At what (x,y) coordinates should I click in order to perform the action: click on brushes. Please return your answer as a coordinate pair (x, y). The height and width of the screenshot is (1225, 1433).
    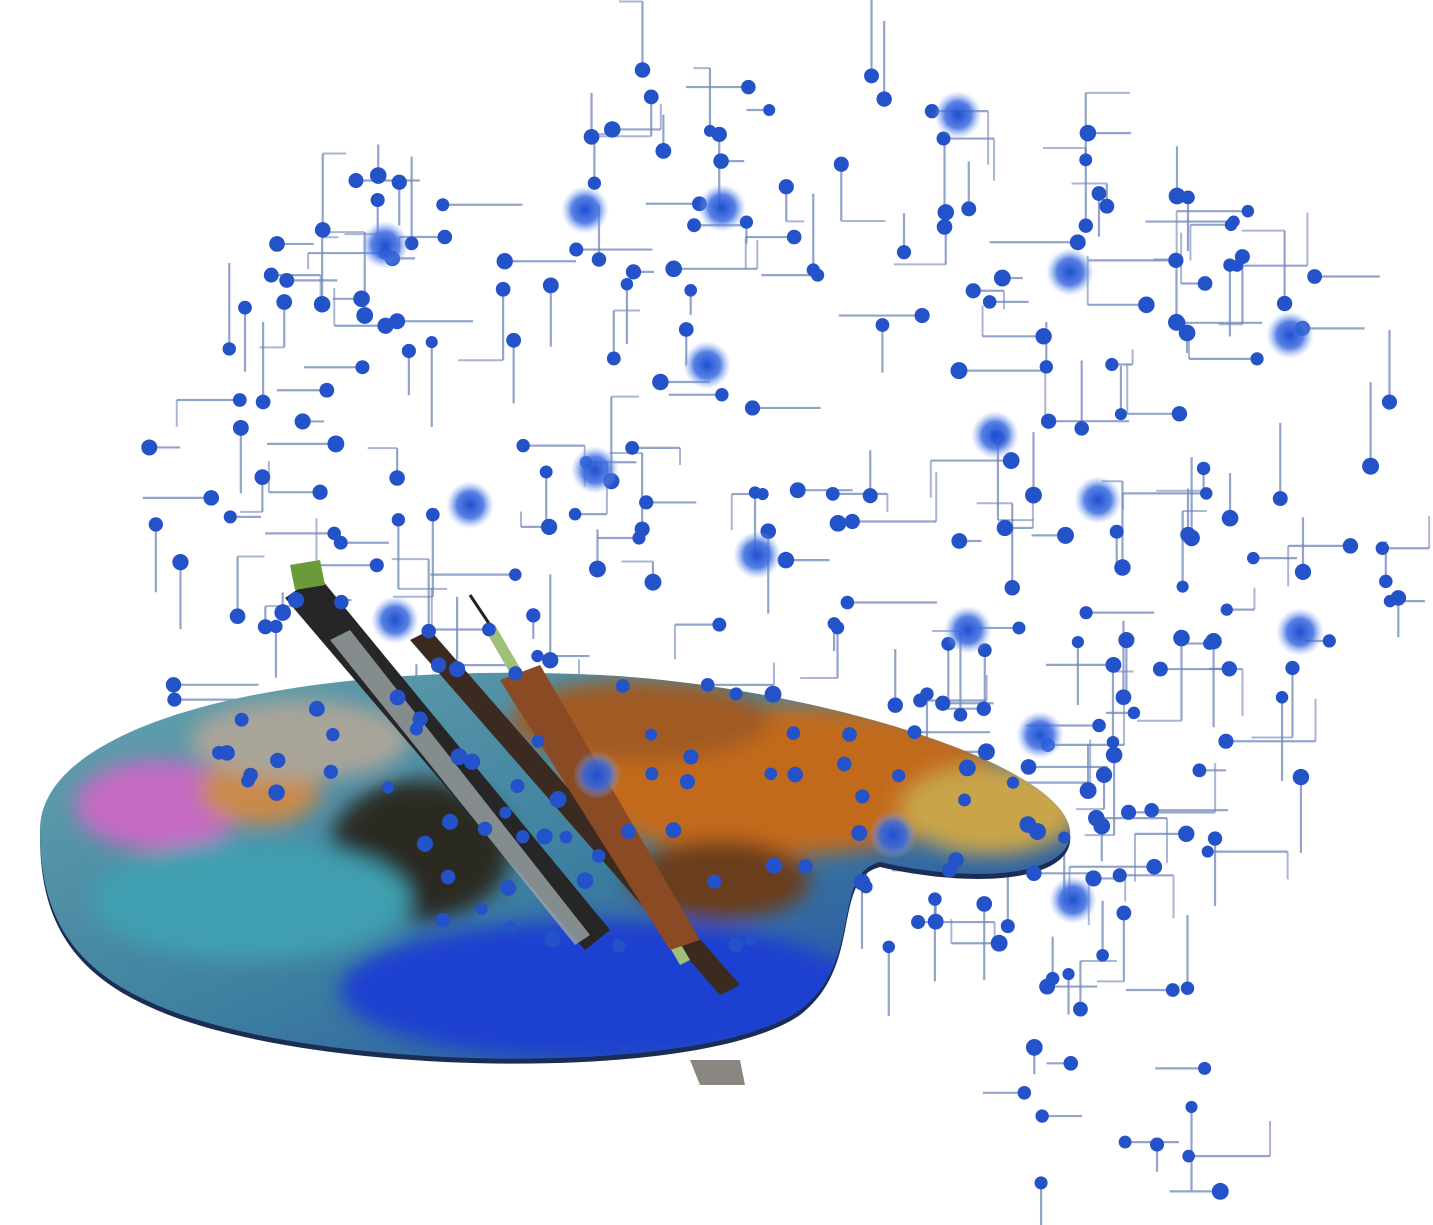
    Looking at the image, I should click on (515, 822).